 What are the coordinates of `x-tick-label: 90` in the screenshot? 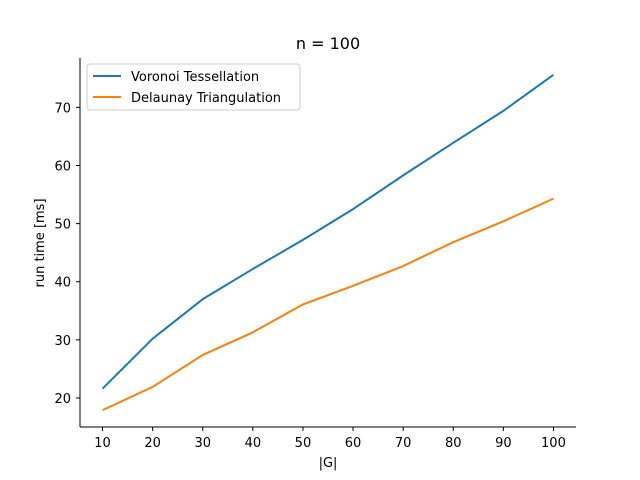 It's located at (503, 443).